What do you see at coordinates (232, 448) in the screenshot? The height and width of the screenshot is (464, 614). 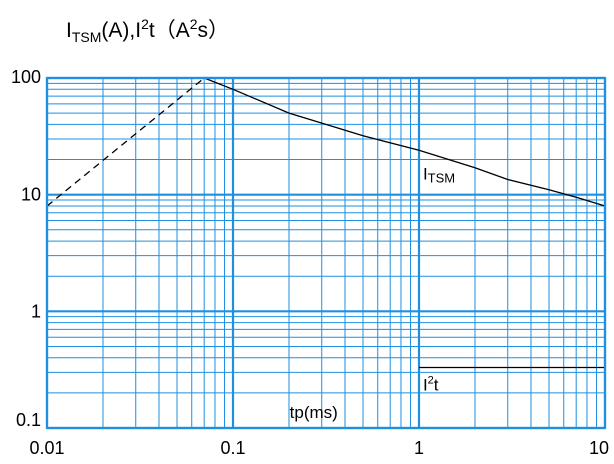 I see `x-tick-label: 0.1` at bounding box center [232, 448].